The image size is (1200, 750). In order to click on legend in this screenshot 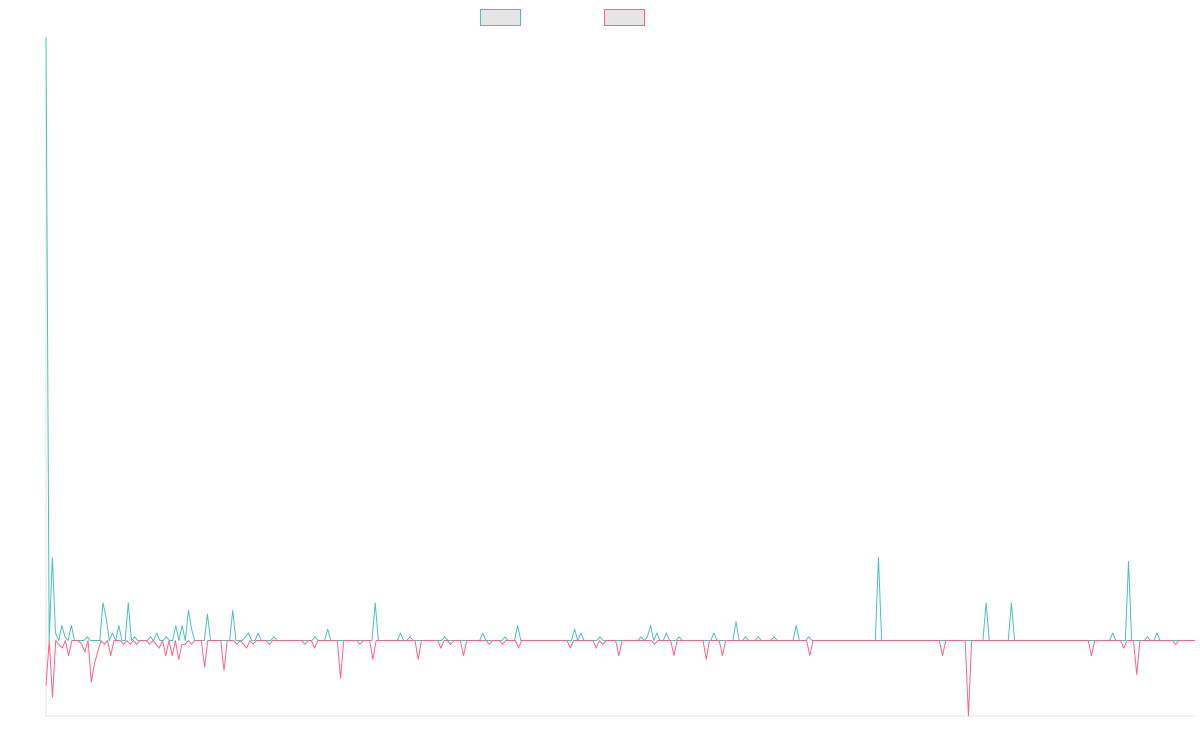, I will do `click(562, 17)`.